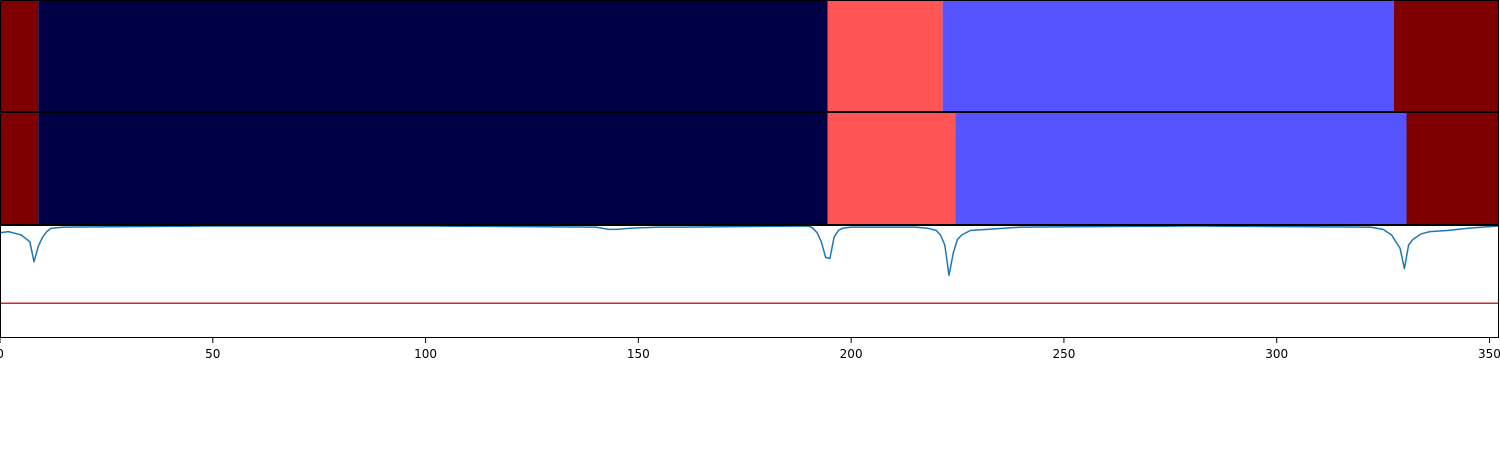 The height and width of the screenshot is (450, 1500). I want to click on x-tick-label-300: 300, so click(1276, 354).